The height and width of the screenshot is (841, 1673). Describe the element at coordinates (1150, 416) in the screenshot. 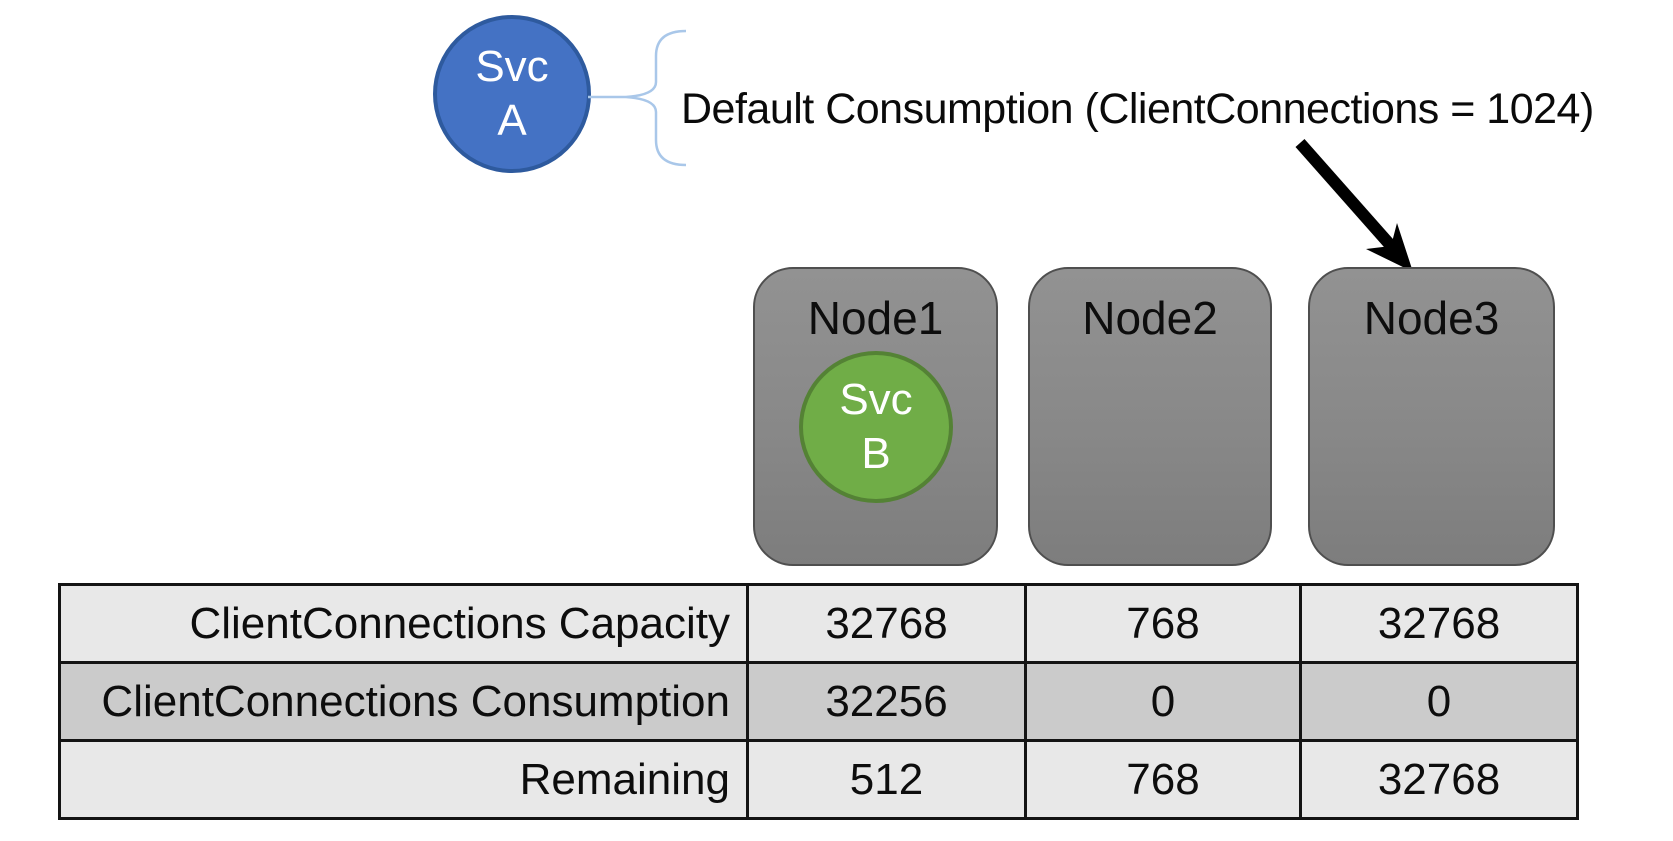

I see `node2-box: Node2` at that location.